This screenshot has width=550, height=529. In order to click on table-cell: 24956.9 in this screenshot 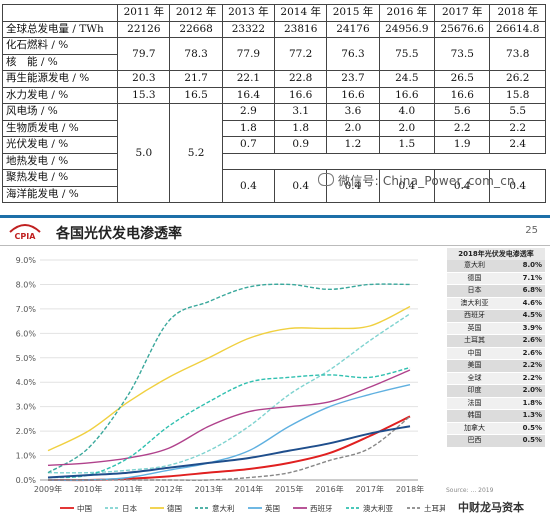, I will do `click(407, 29)`.